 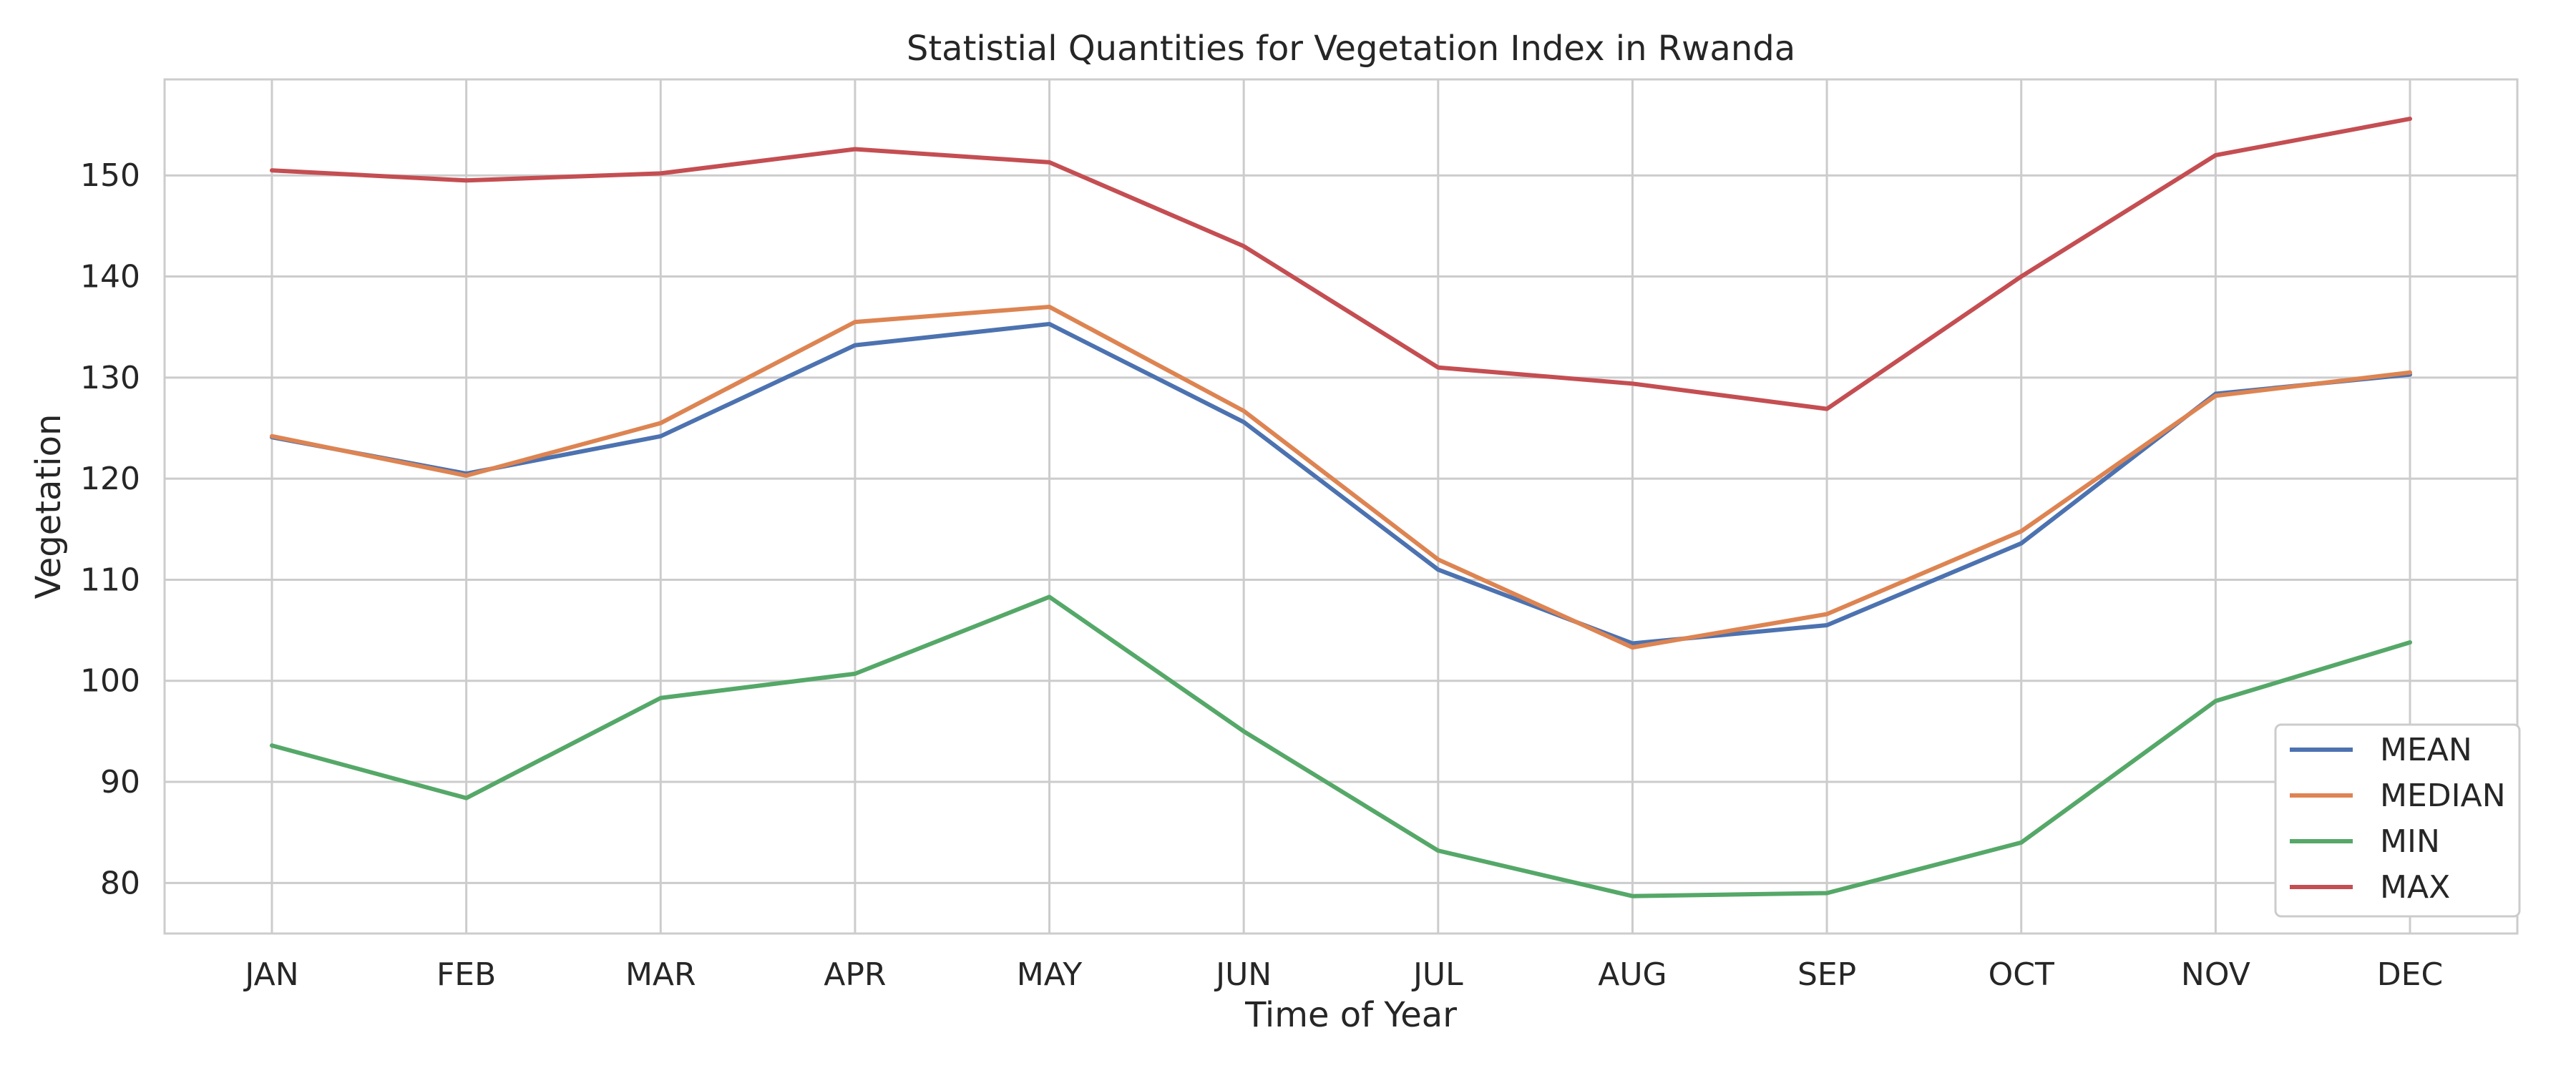 I want to click on legend-box, so click(x=2397, y=821).